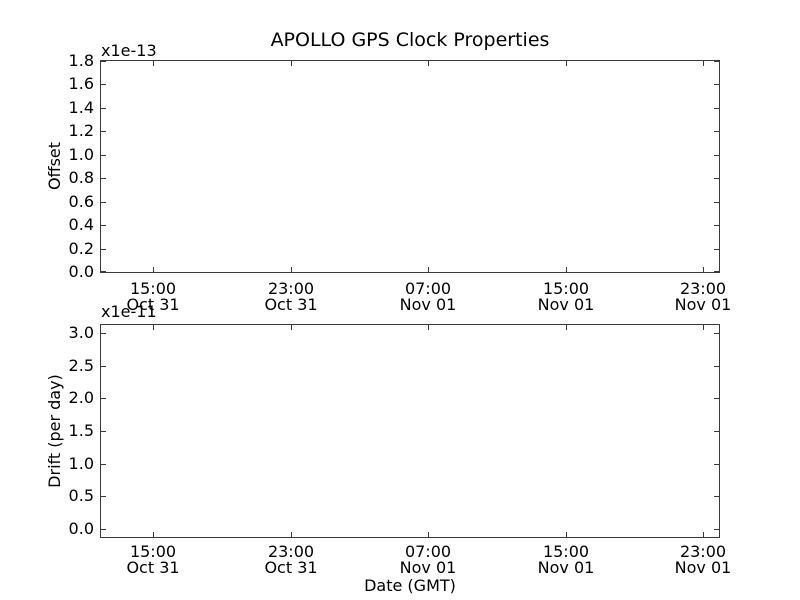 This screenshot has width=800, height=600. I want to click on y-tick-label: 1.2, so click(81, 130).